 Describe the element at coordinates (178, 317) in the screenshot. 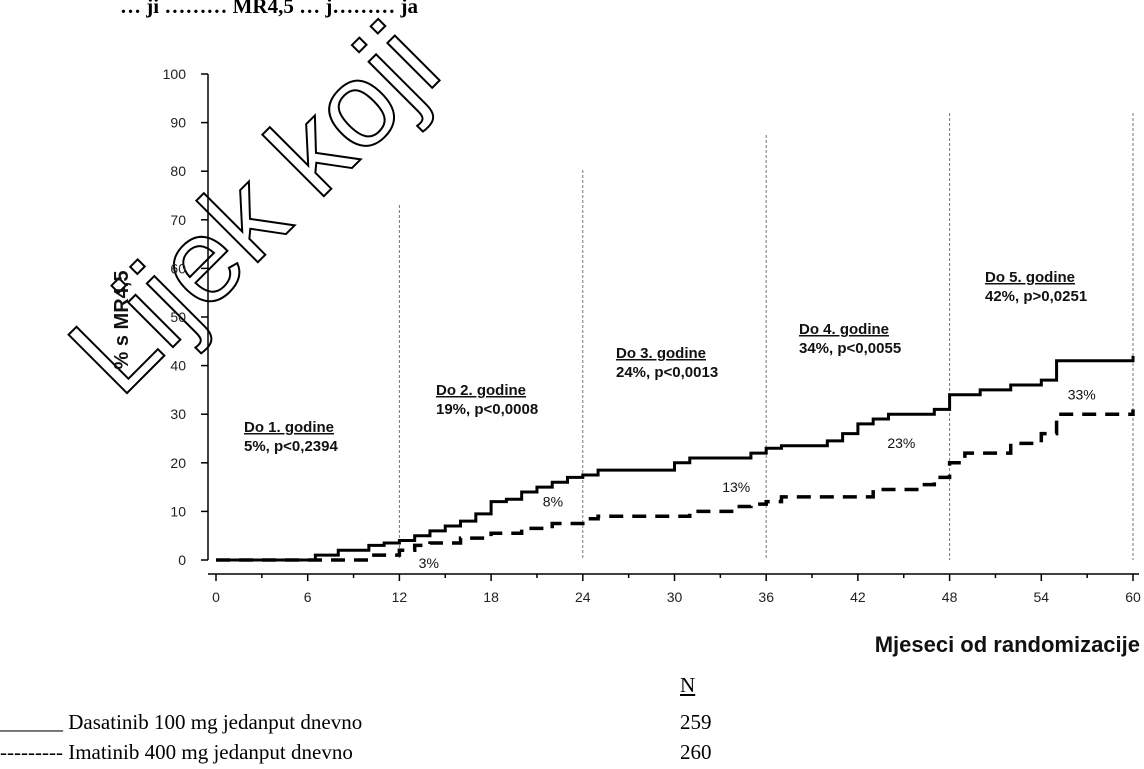

I see `y-tick-label-50: 50` at that location.